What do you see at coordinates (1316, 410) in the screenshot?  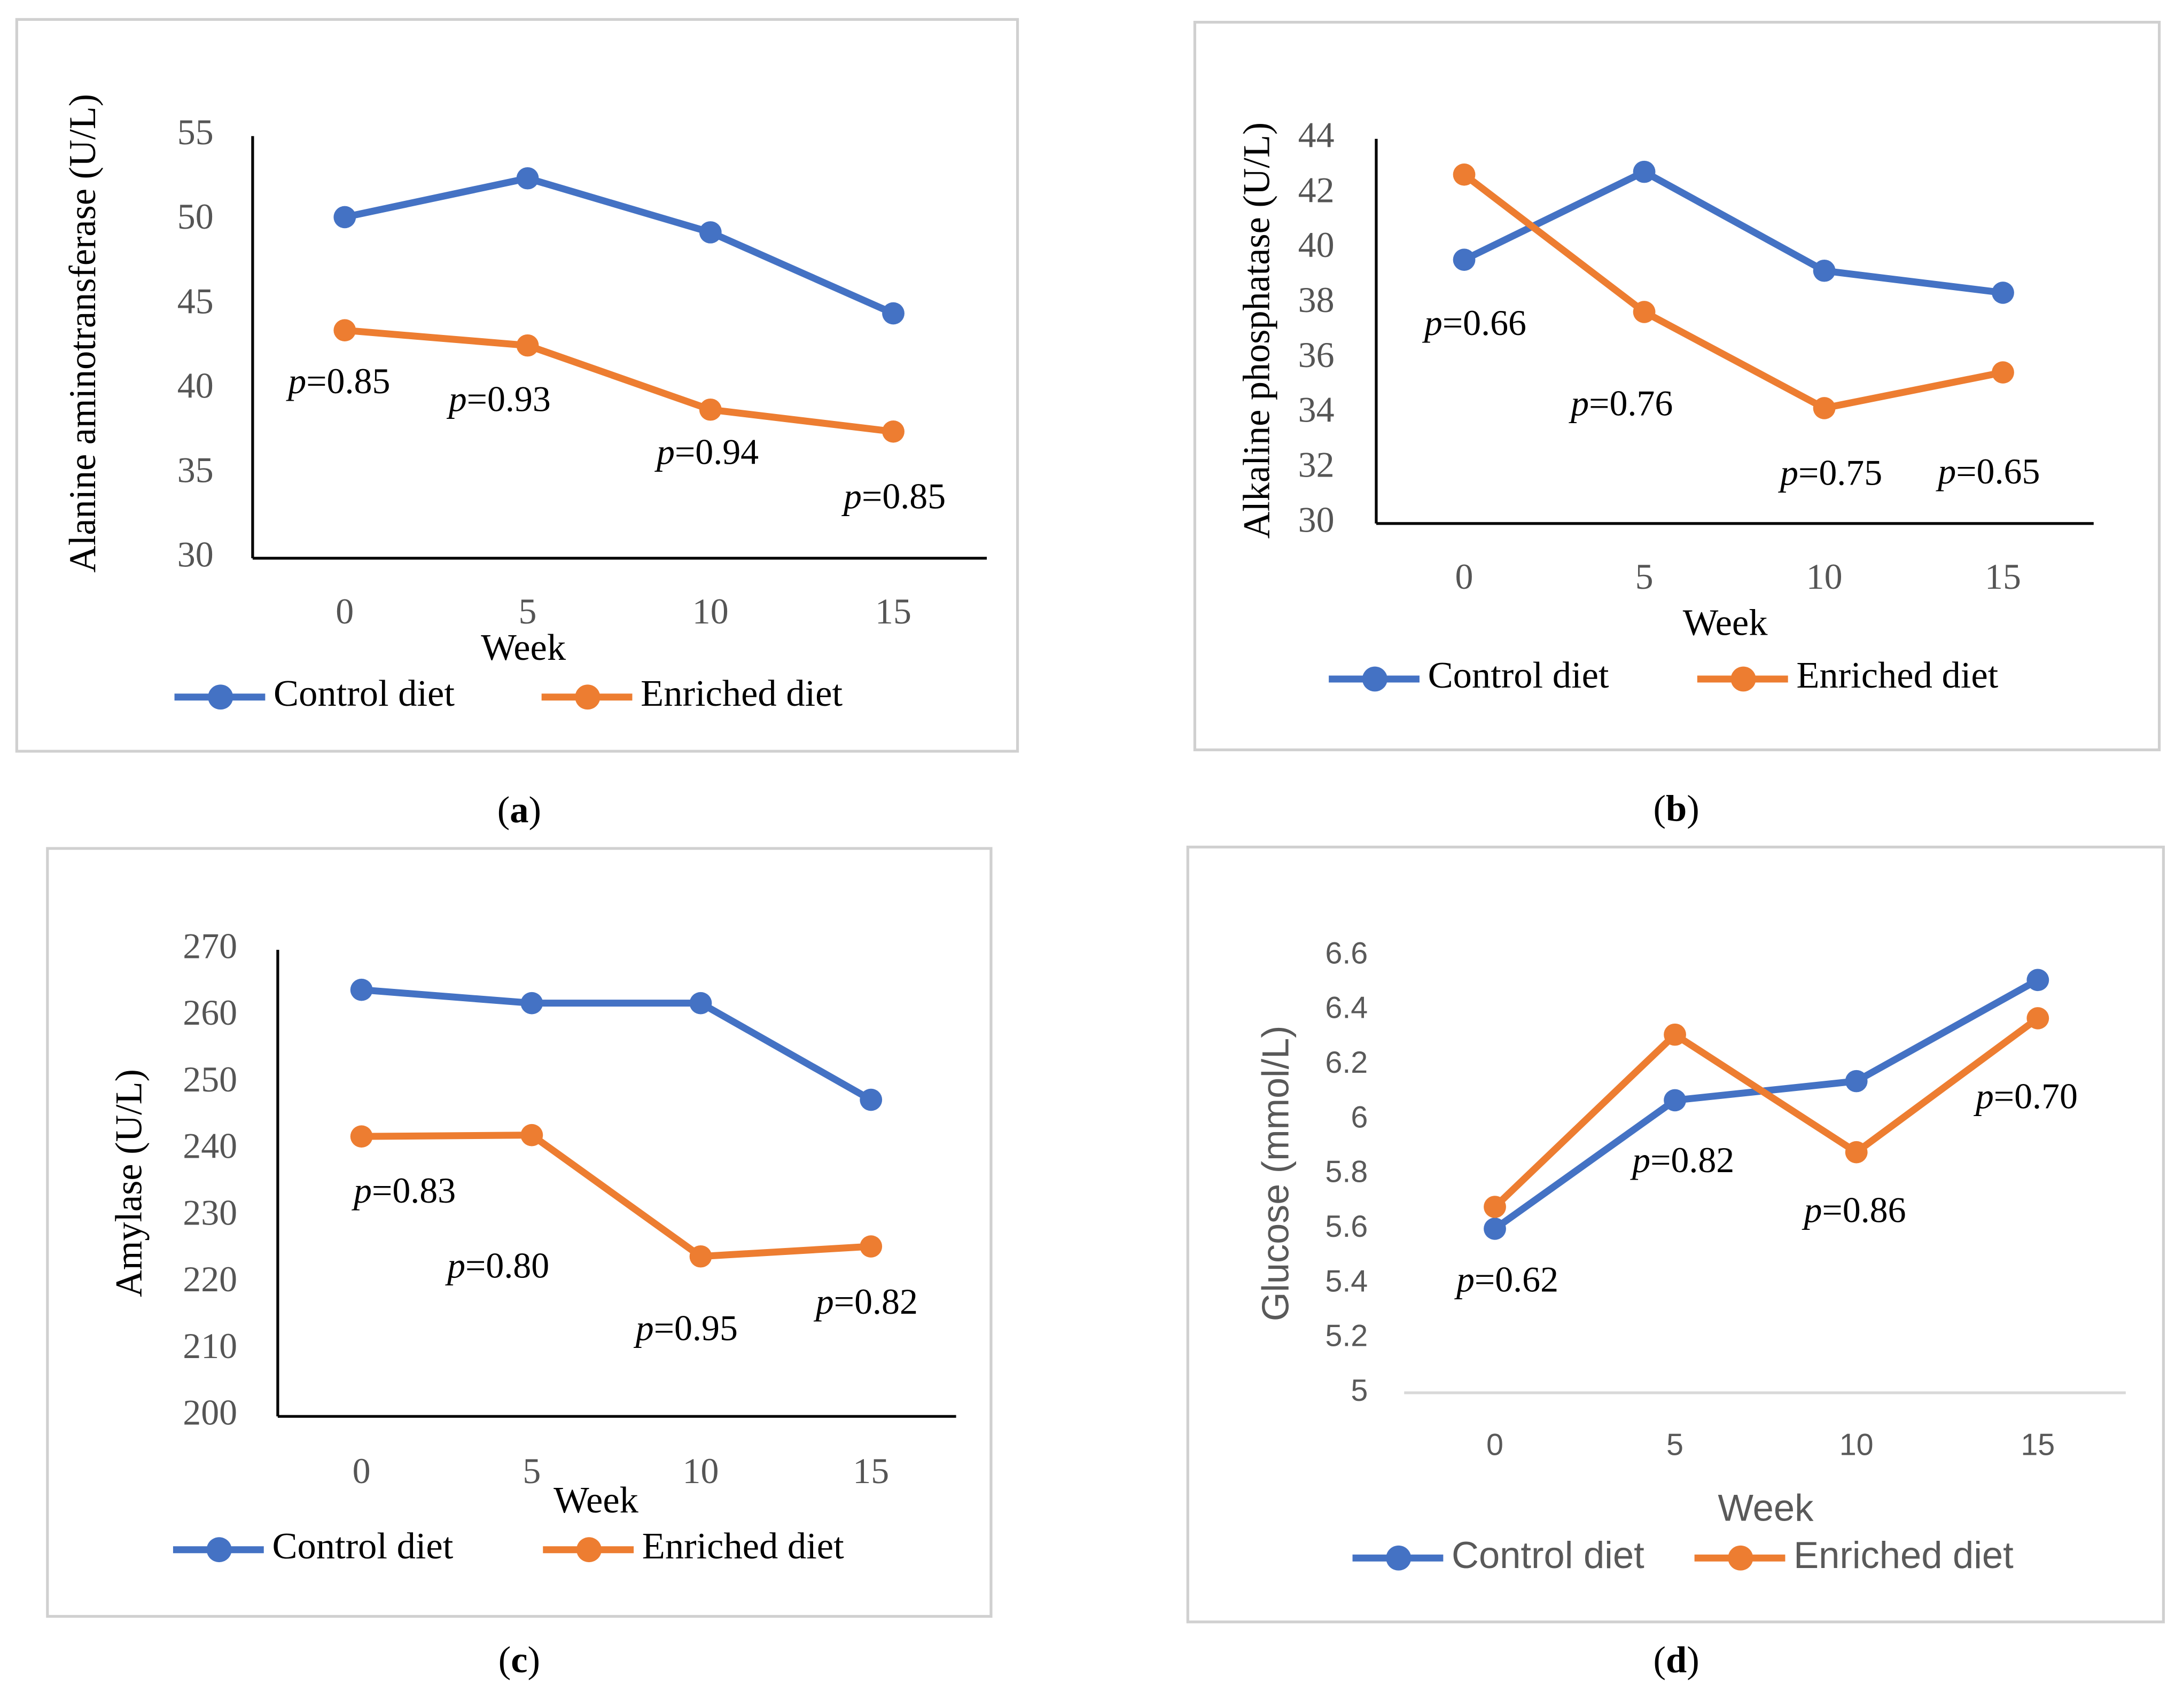 I see `y-tick-label: 34` at bounding box center [1316, 410].